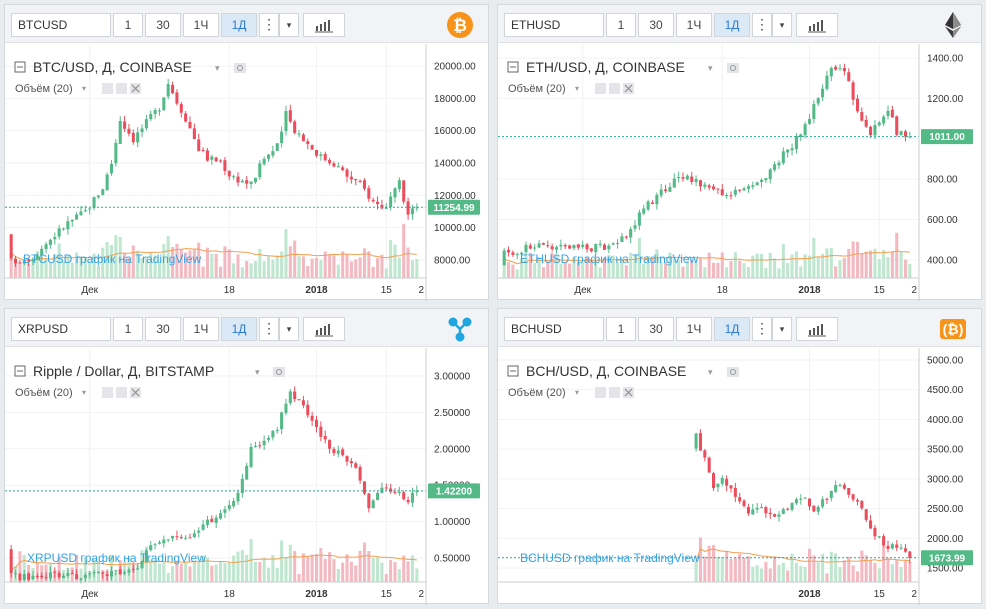 This screenshot has height=609, width=986. I want to click on symbol-input: XRPUSD, so click(61, 329).